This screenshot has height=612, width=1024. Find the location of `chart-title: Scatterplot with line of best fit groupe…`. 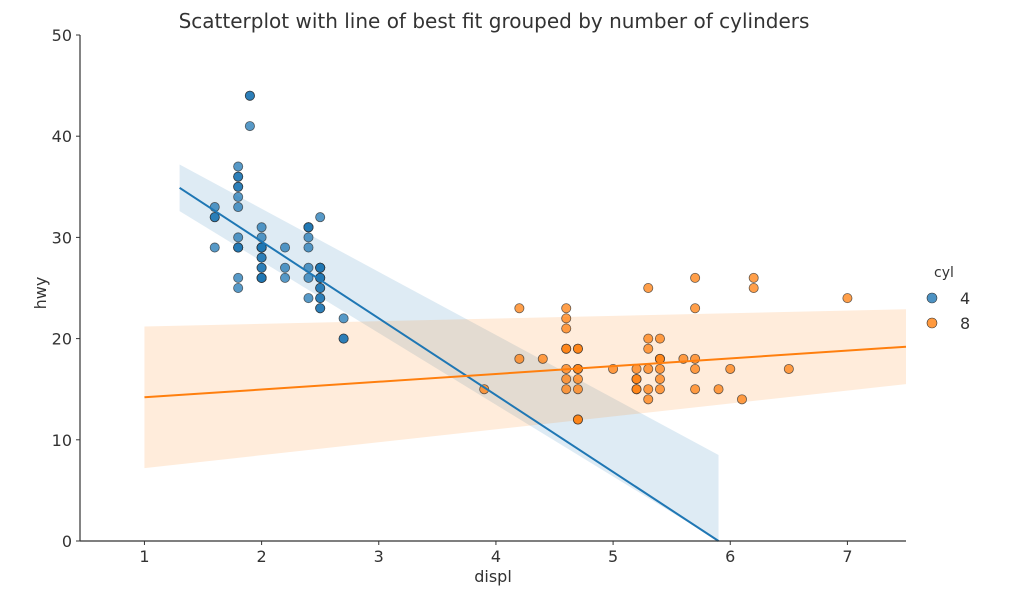

chart-title: Scatterplot with line of best fit groupe… is located at coordinates (494, 21).